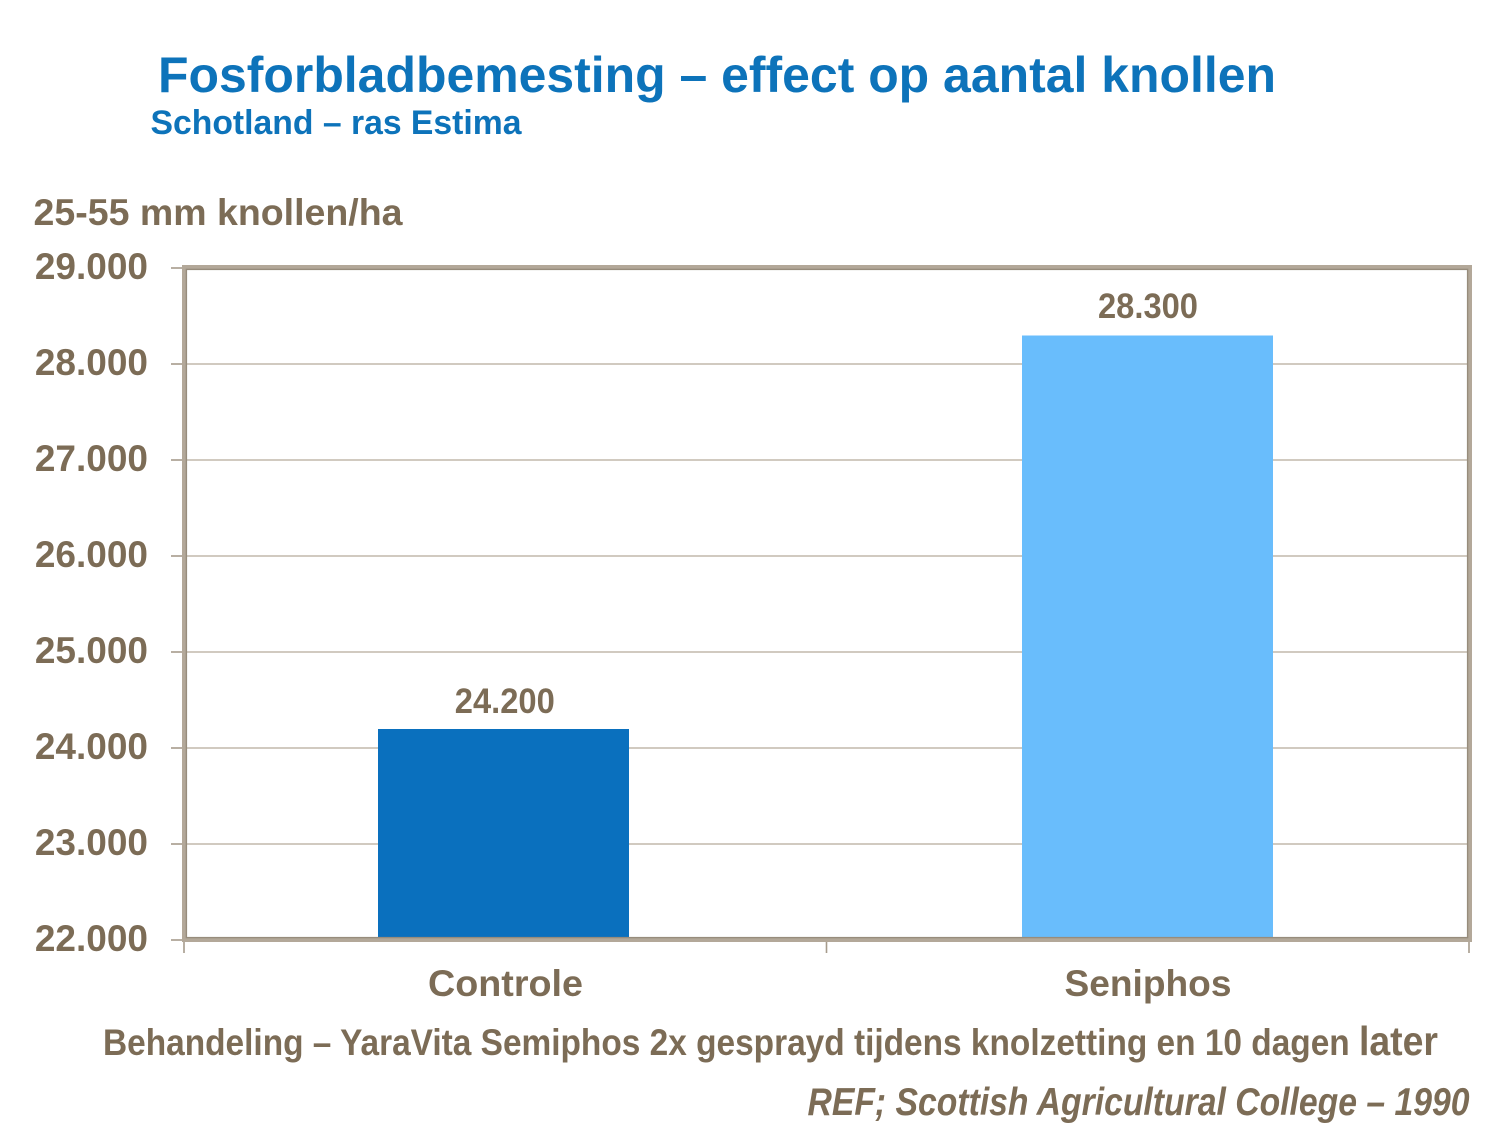 This screenshot has width=1500, height=1125. I want to click on svg-text: 25-55 mm knollen/ha, so click(218, 212).